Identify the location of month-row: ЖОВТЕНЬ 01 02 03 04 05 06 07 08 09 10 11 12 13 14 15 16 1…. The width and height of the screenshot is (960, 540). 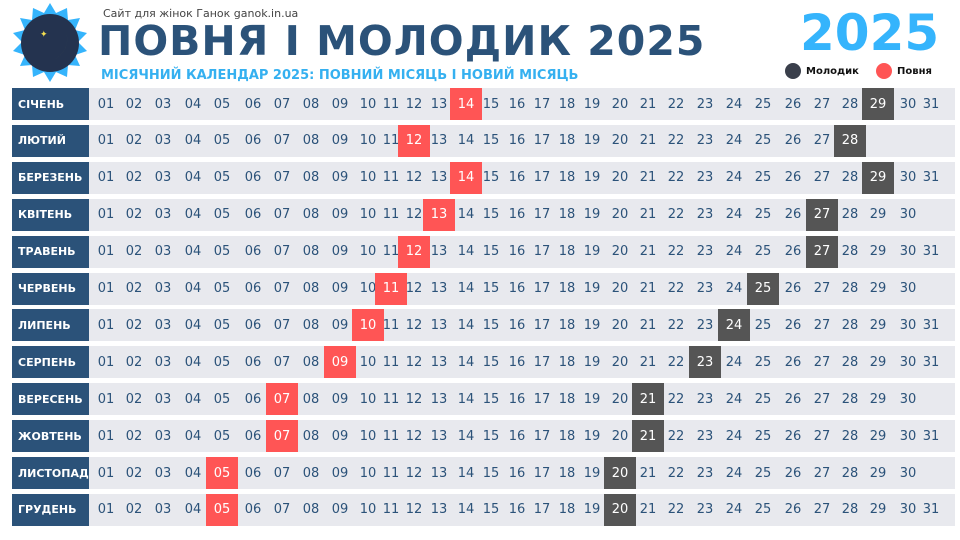
(483, 436).